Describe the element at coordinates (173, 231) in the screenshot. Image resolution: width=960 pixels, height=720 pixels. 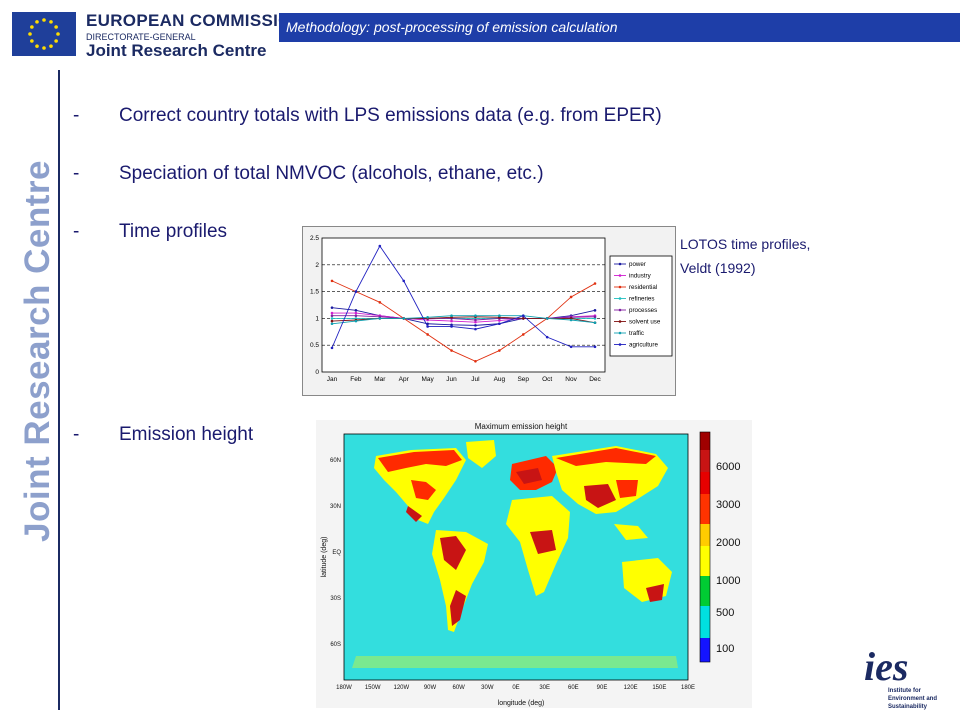
I see `bullet-text: Time profiles` at that location.